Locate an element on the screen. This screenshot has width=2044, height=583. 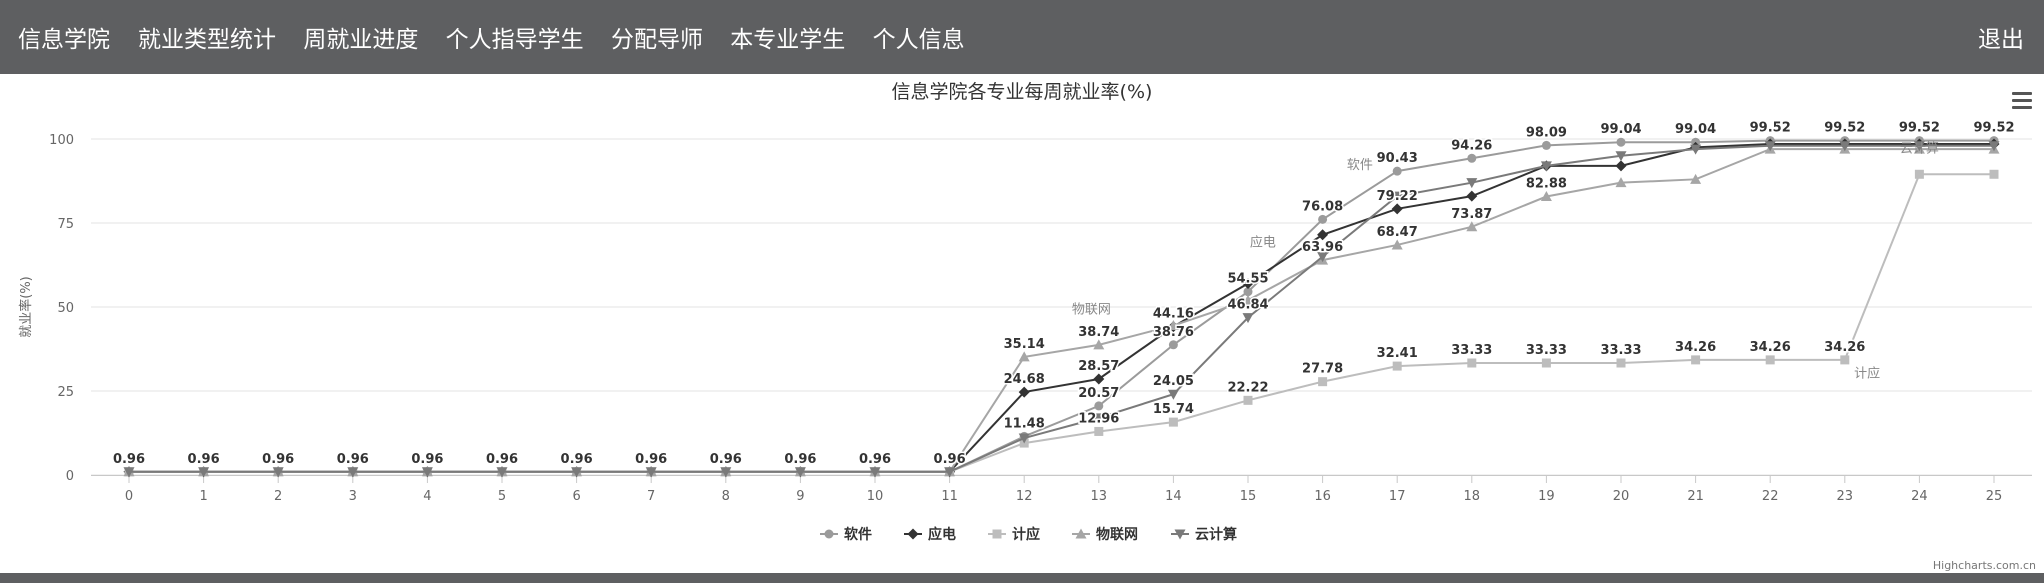
x-tick-label: 22 is located at coordinates (1770, 496).